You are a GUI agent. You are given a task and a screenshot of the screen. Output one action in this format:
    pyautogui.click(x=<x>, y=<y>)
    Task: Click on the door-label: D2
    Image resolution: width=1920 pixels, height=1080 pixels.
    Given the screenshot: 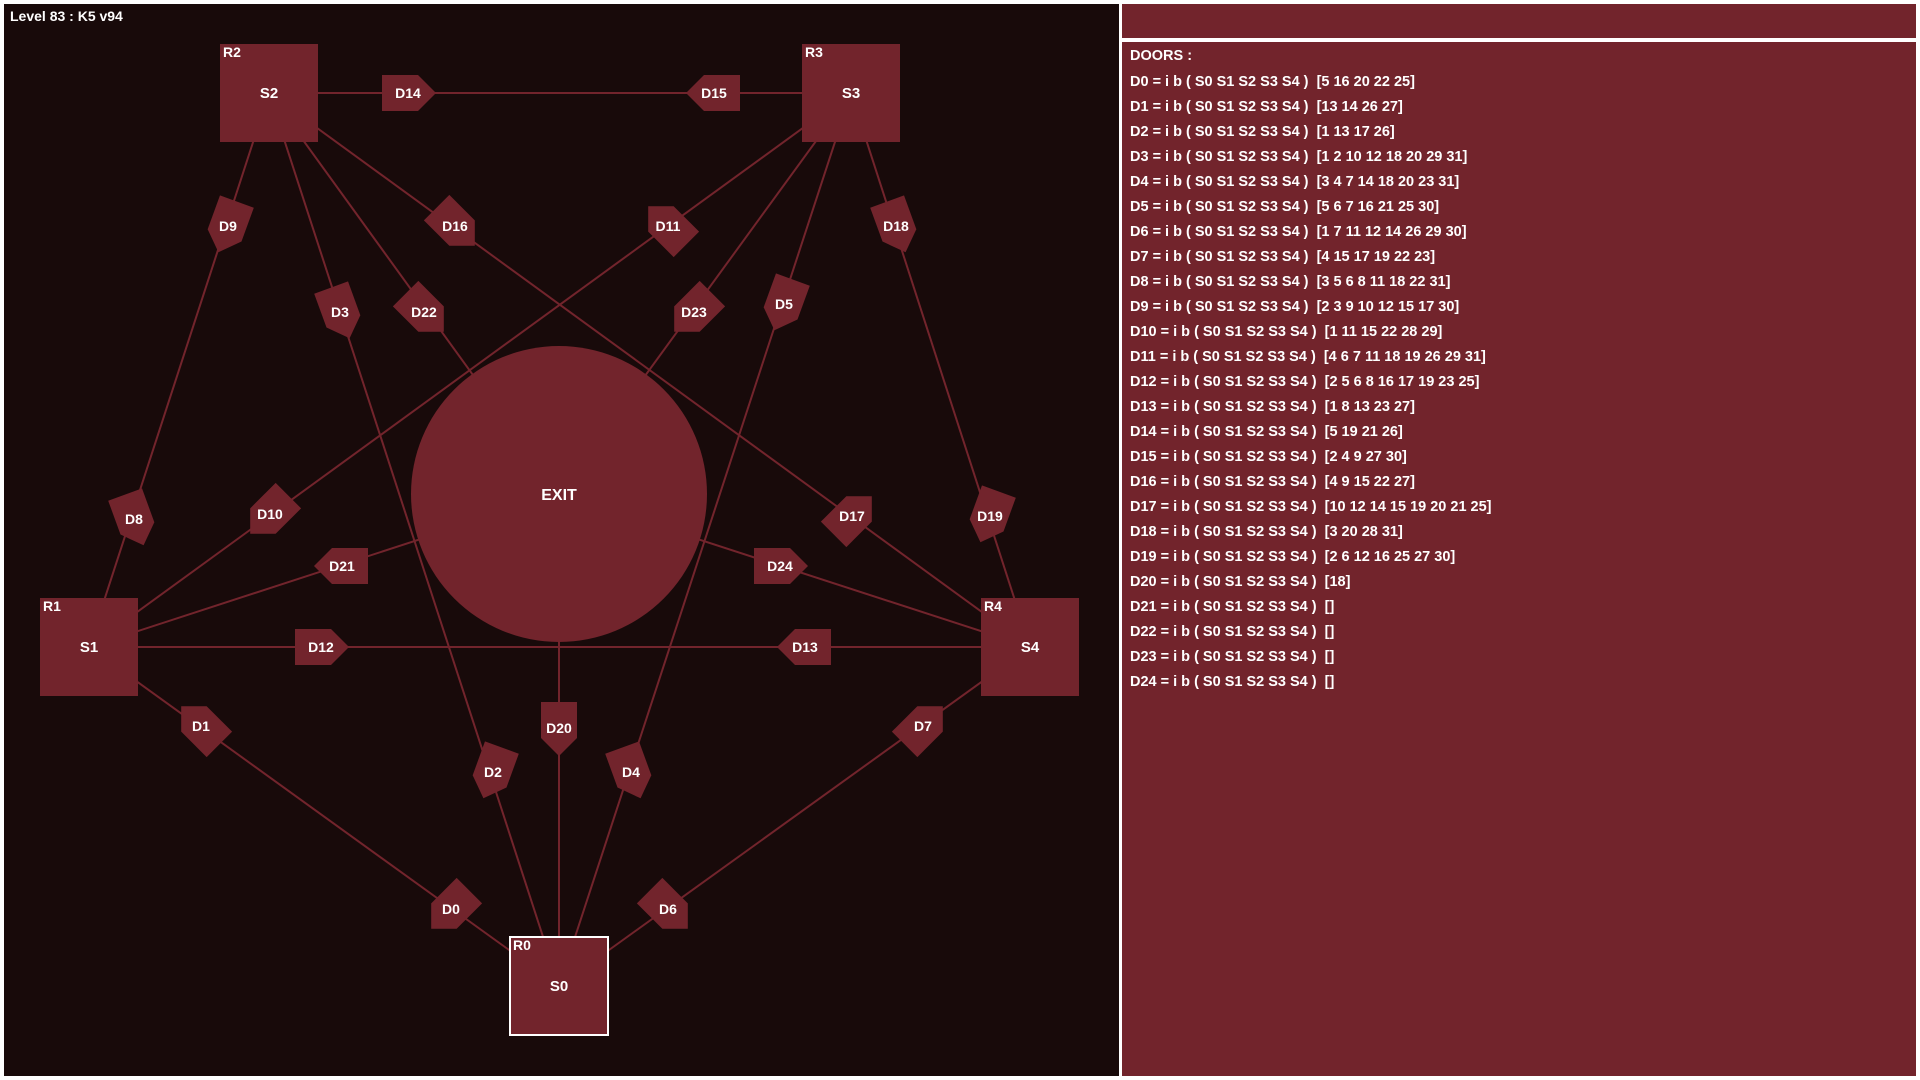 What is the action you would take?
    pyautogui.click(x=493, y=772)
    